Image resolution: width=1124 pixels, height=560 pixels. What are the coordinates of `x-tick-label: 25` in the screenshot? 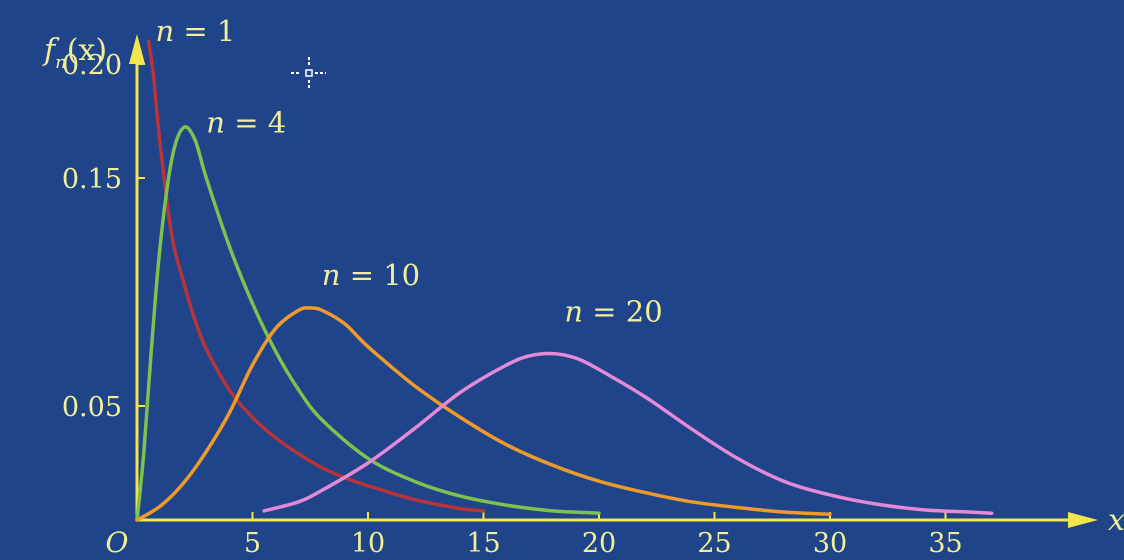 It's located at (714, 543).